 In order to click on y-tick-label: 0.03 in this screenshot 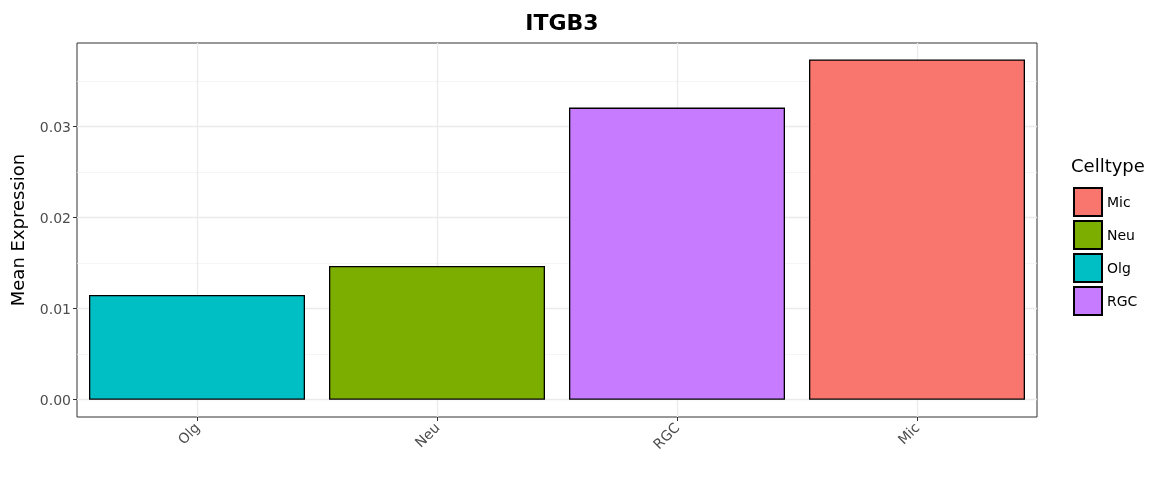, I will do `click(55, 126)`.